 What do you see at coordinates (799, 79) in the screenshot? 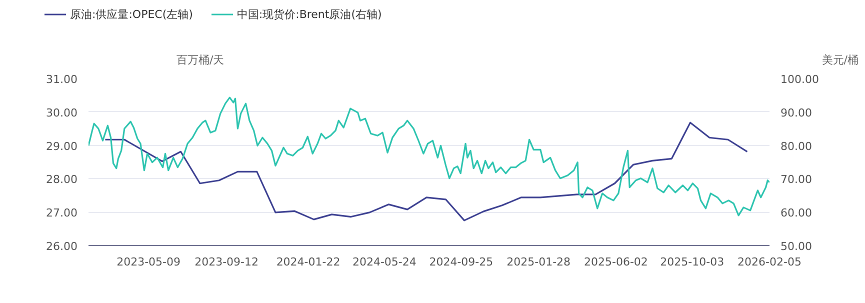
I see `y2-tick-label: 100.00` at bounding box center [799, 79].